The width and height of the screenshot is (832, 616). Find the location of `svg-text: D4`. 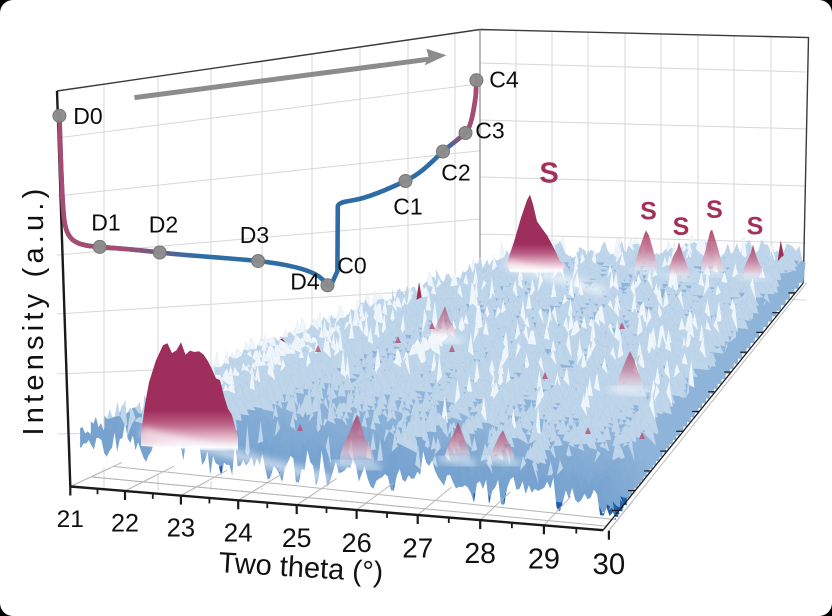

svg-text: D4 is located at coordinates (305, 282).